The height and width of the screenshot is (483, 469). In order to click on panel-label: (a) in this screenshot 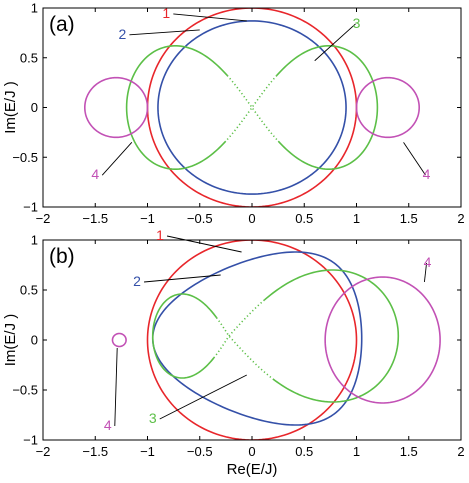, I will do `click(62, 24)`.